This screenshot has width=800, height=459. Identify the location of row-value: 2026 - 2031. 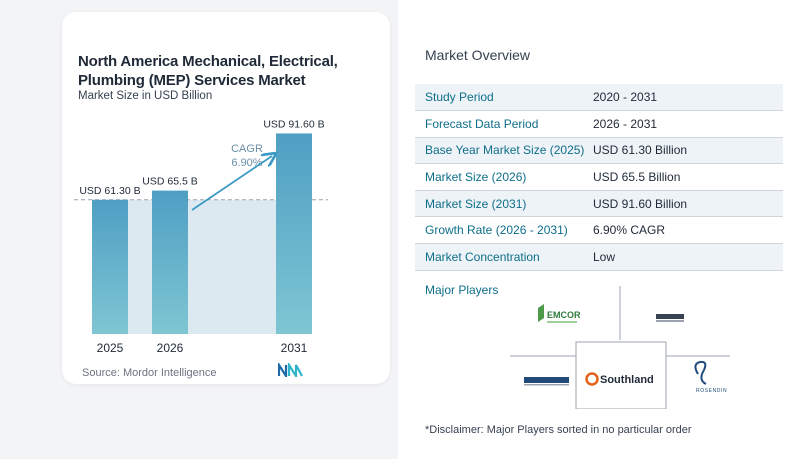
(684, 124).